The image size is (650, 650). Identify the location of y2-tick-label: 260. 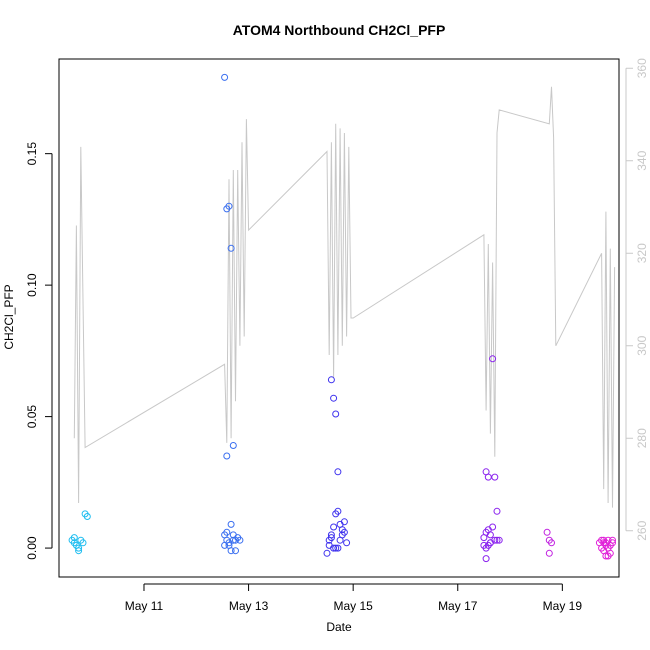
(642, 530).